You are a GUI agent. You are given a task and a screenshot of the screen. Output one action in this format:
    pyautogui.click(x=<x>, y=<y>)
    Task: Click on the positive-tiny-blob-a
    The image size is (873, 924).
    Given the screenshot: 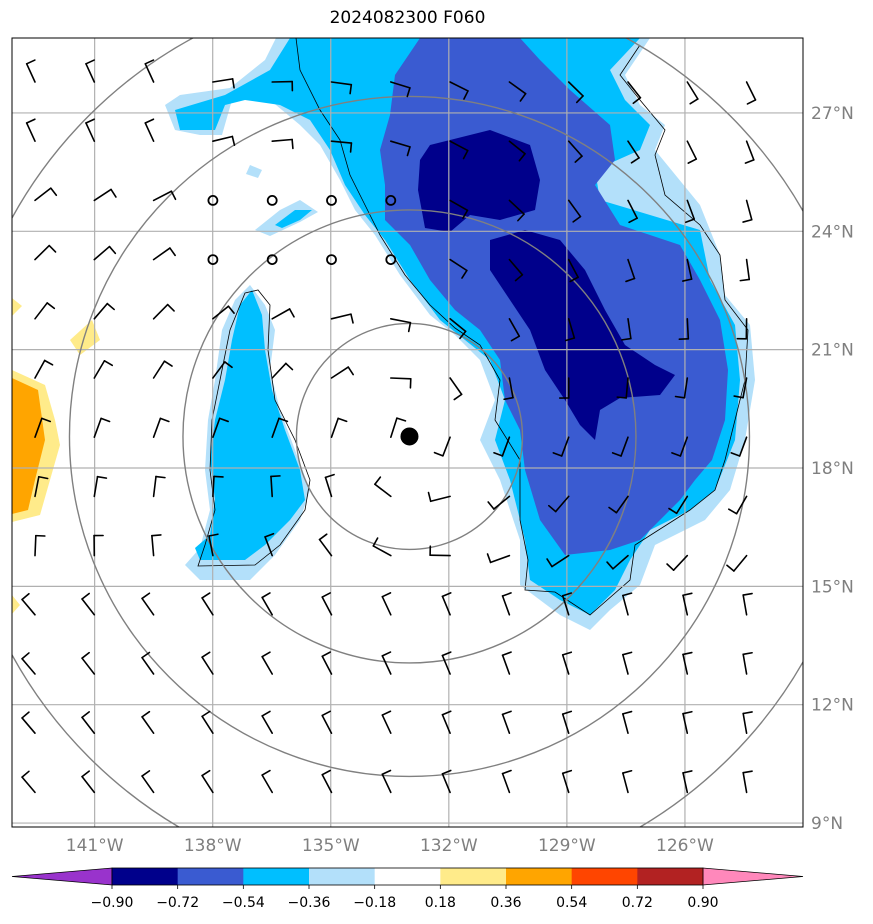 What is the action you would take?
    pyautogui.click(x=17, y=307)
    